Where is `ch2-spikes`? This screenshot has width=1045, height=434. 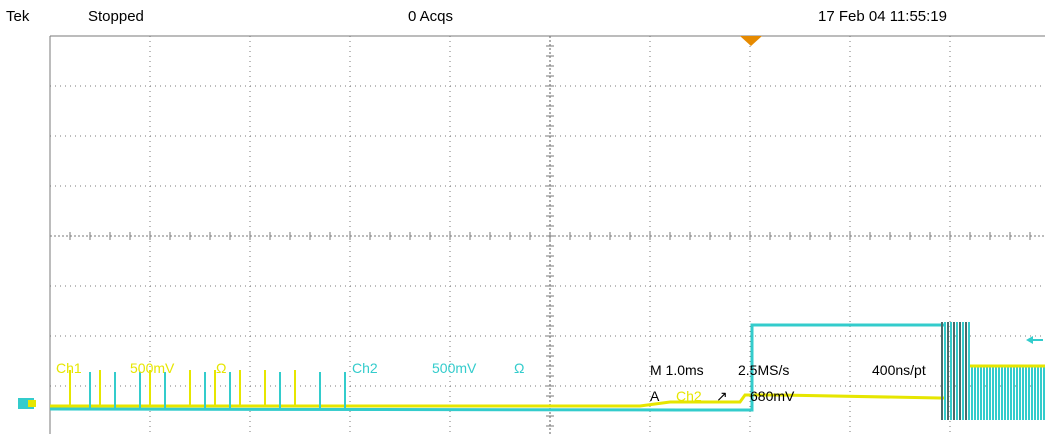
ch2-spikes is located at coordinates (217, 390).